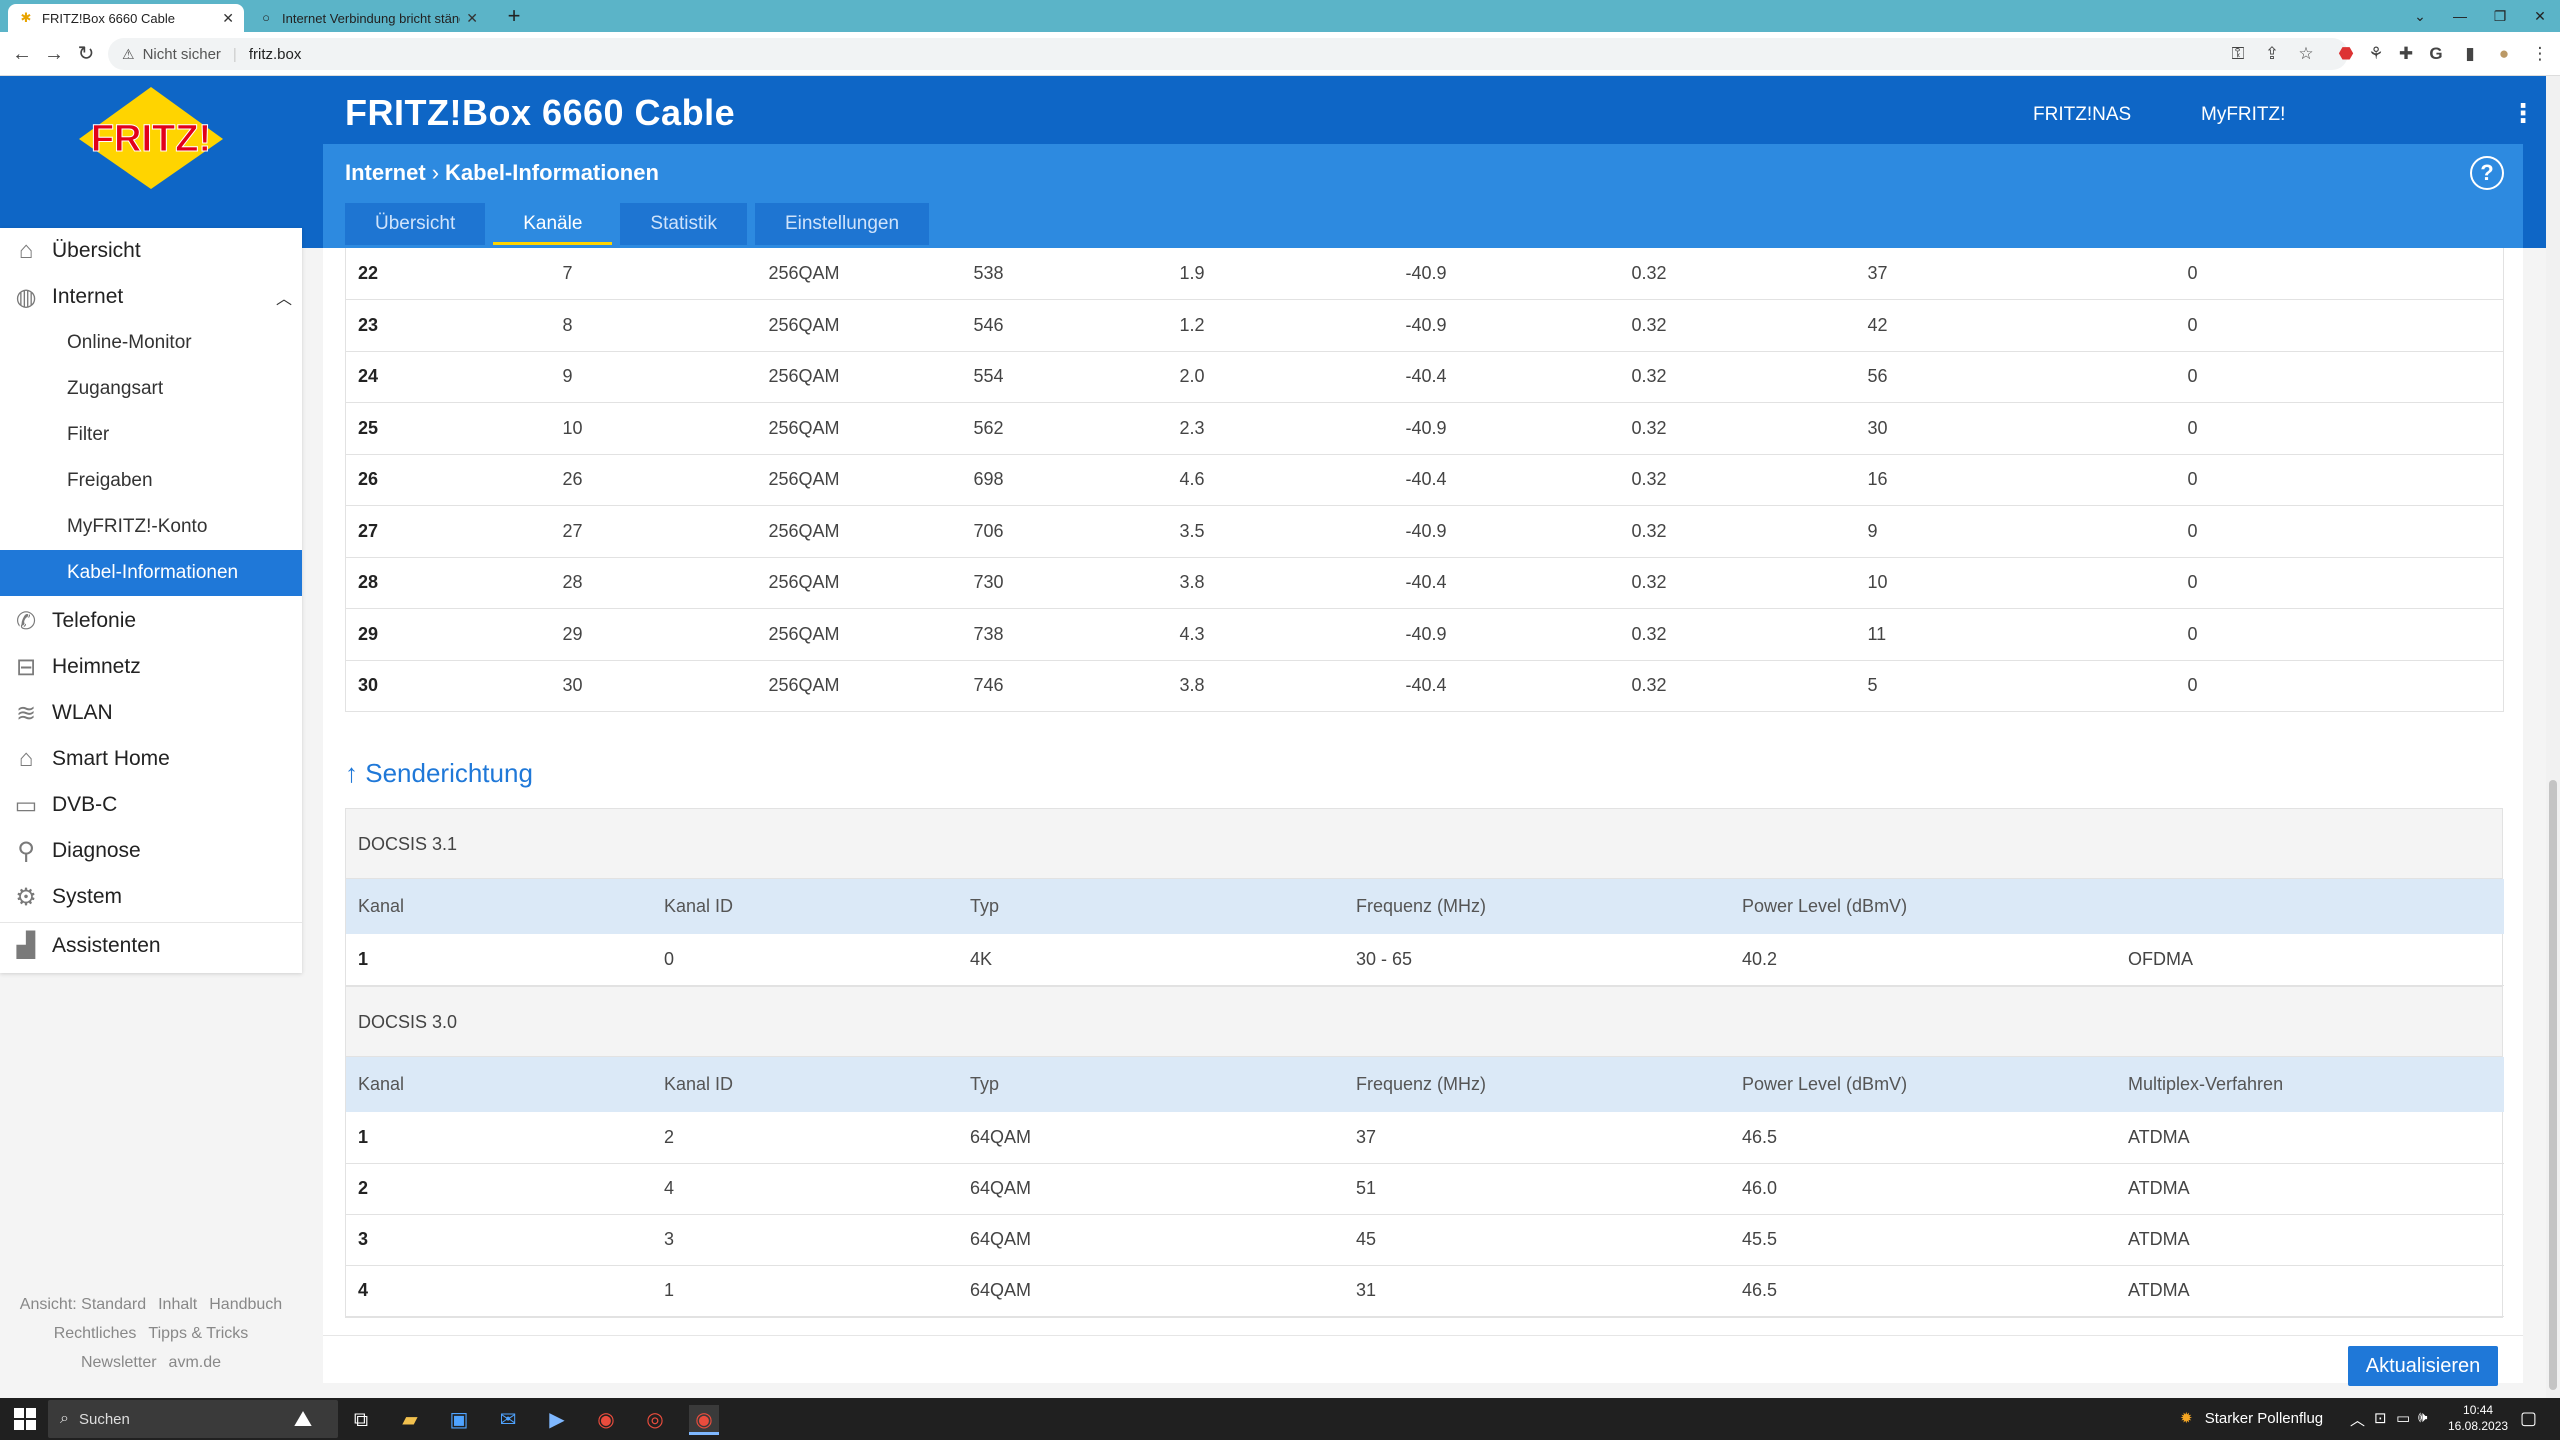 This screenshot has width=2560, height=1440. What do you see at coordinates (2243, 114) in the screenshot?
I see `myfritz-link: MyFRITZ!` at bounding box center [2243, 114].